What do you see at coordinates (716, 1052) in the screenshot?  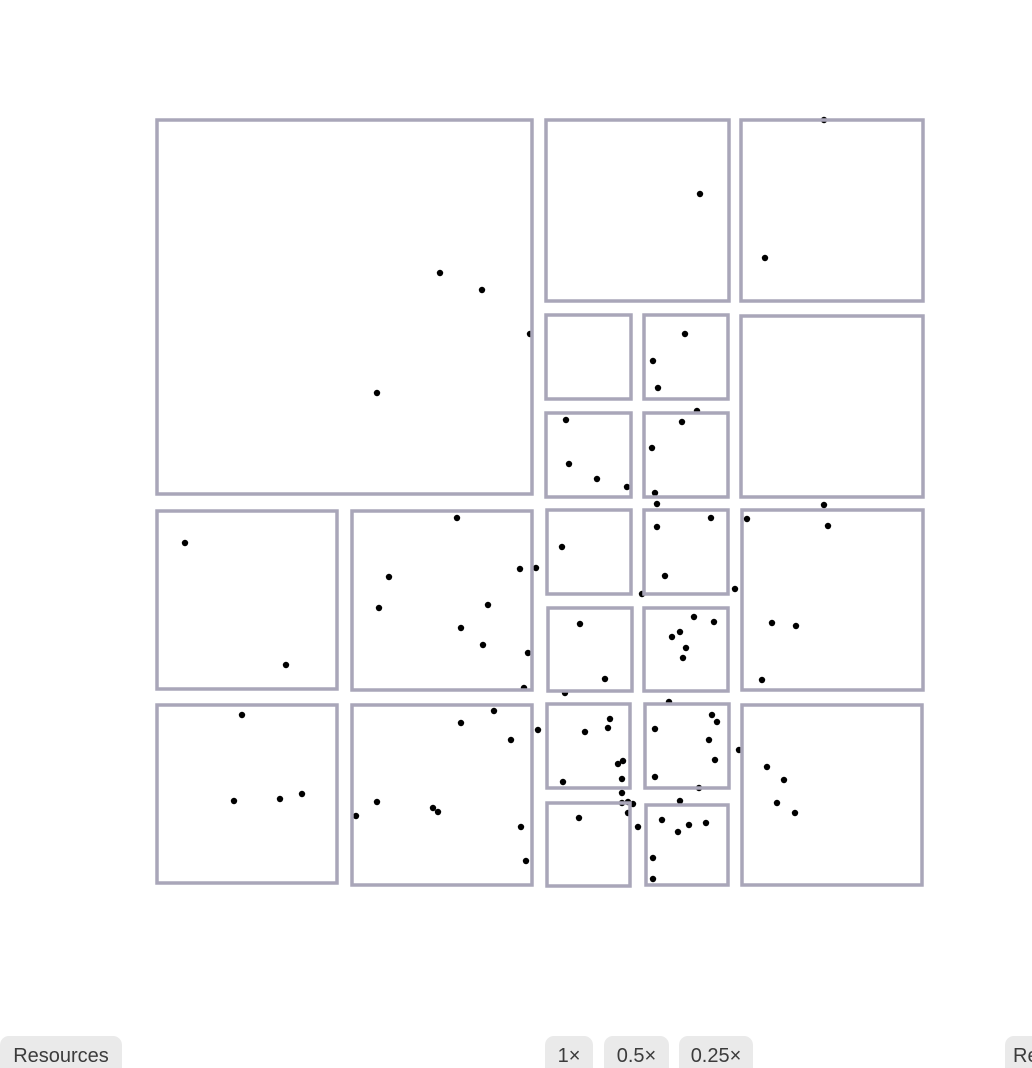 I see `speed-0-25x-button: 0.25×` at bounding box center [716, 1052].